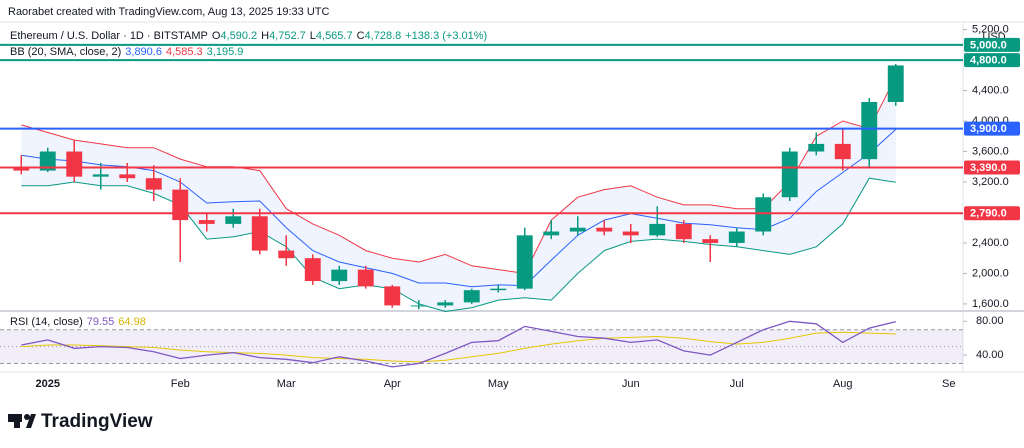  What do you see at coordinates (990, 182) in the screenshot?
I see `y-tick-label: 3,200.0` at bounding box center [990, 182].